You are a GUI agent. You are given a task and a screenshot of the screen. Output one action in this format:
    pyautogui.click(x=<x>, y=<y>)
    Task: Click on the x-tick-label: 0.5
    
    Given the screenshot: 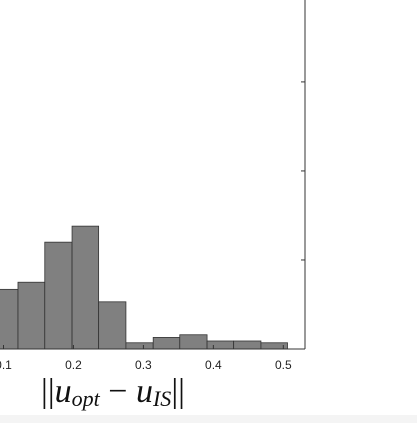 What is the action you would take?
    pyautogui.click(x=283, y=365)
    